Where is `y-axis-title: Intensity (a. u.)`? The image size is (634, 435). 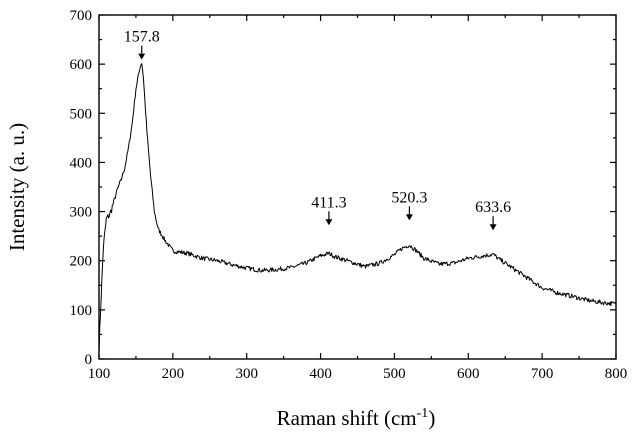 y-axis-title: Intensity (a. u.) is located at coordinates (17, 187).